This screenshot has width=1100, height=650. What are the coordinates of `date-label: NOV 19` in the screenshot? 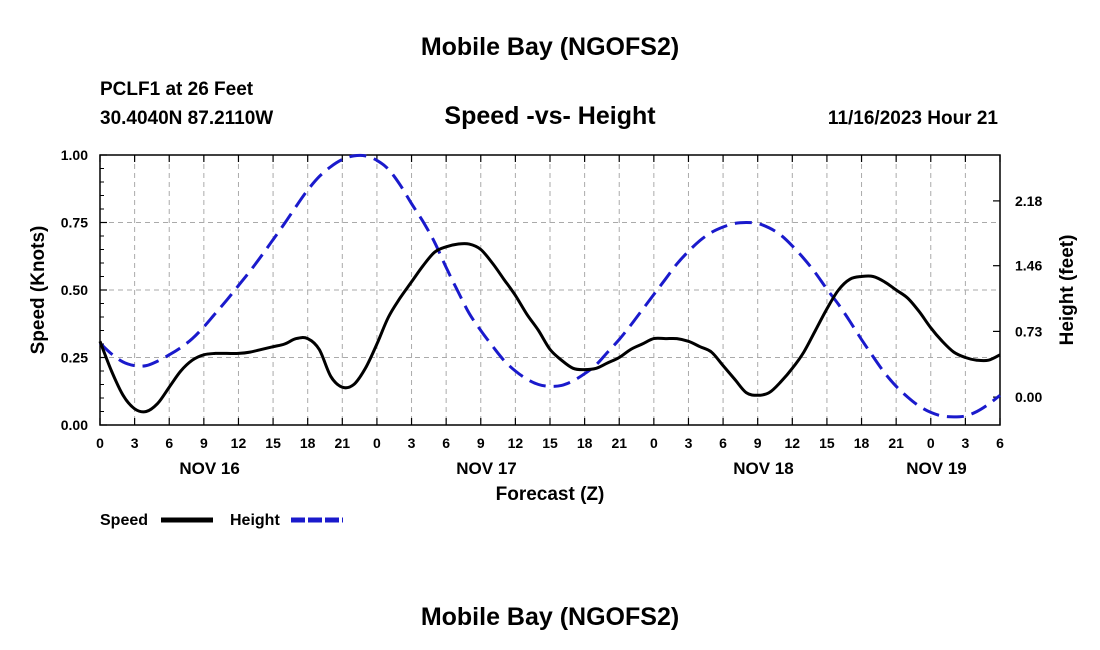 It's located at (936, 468).